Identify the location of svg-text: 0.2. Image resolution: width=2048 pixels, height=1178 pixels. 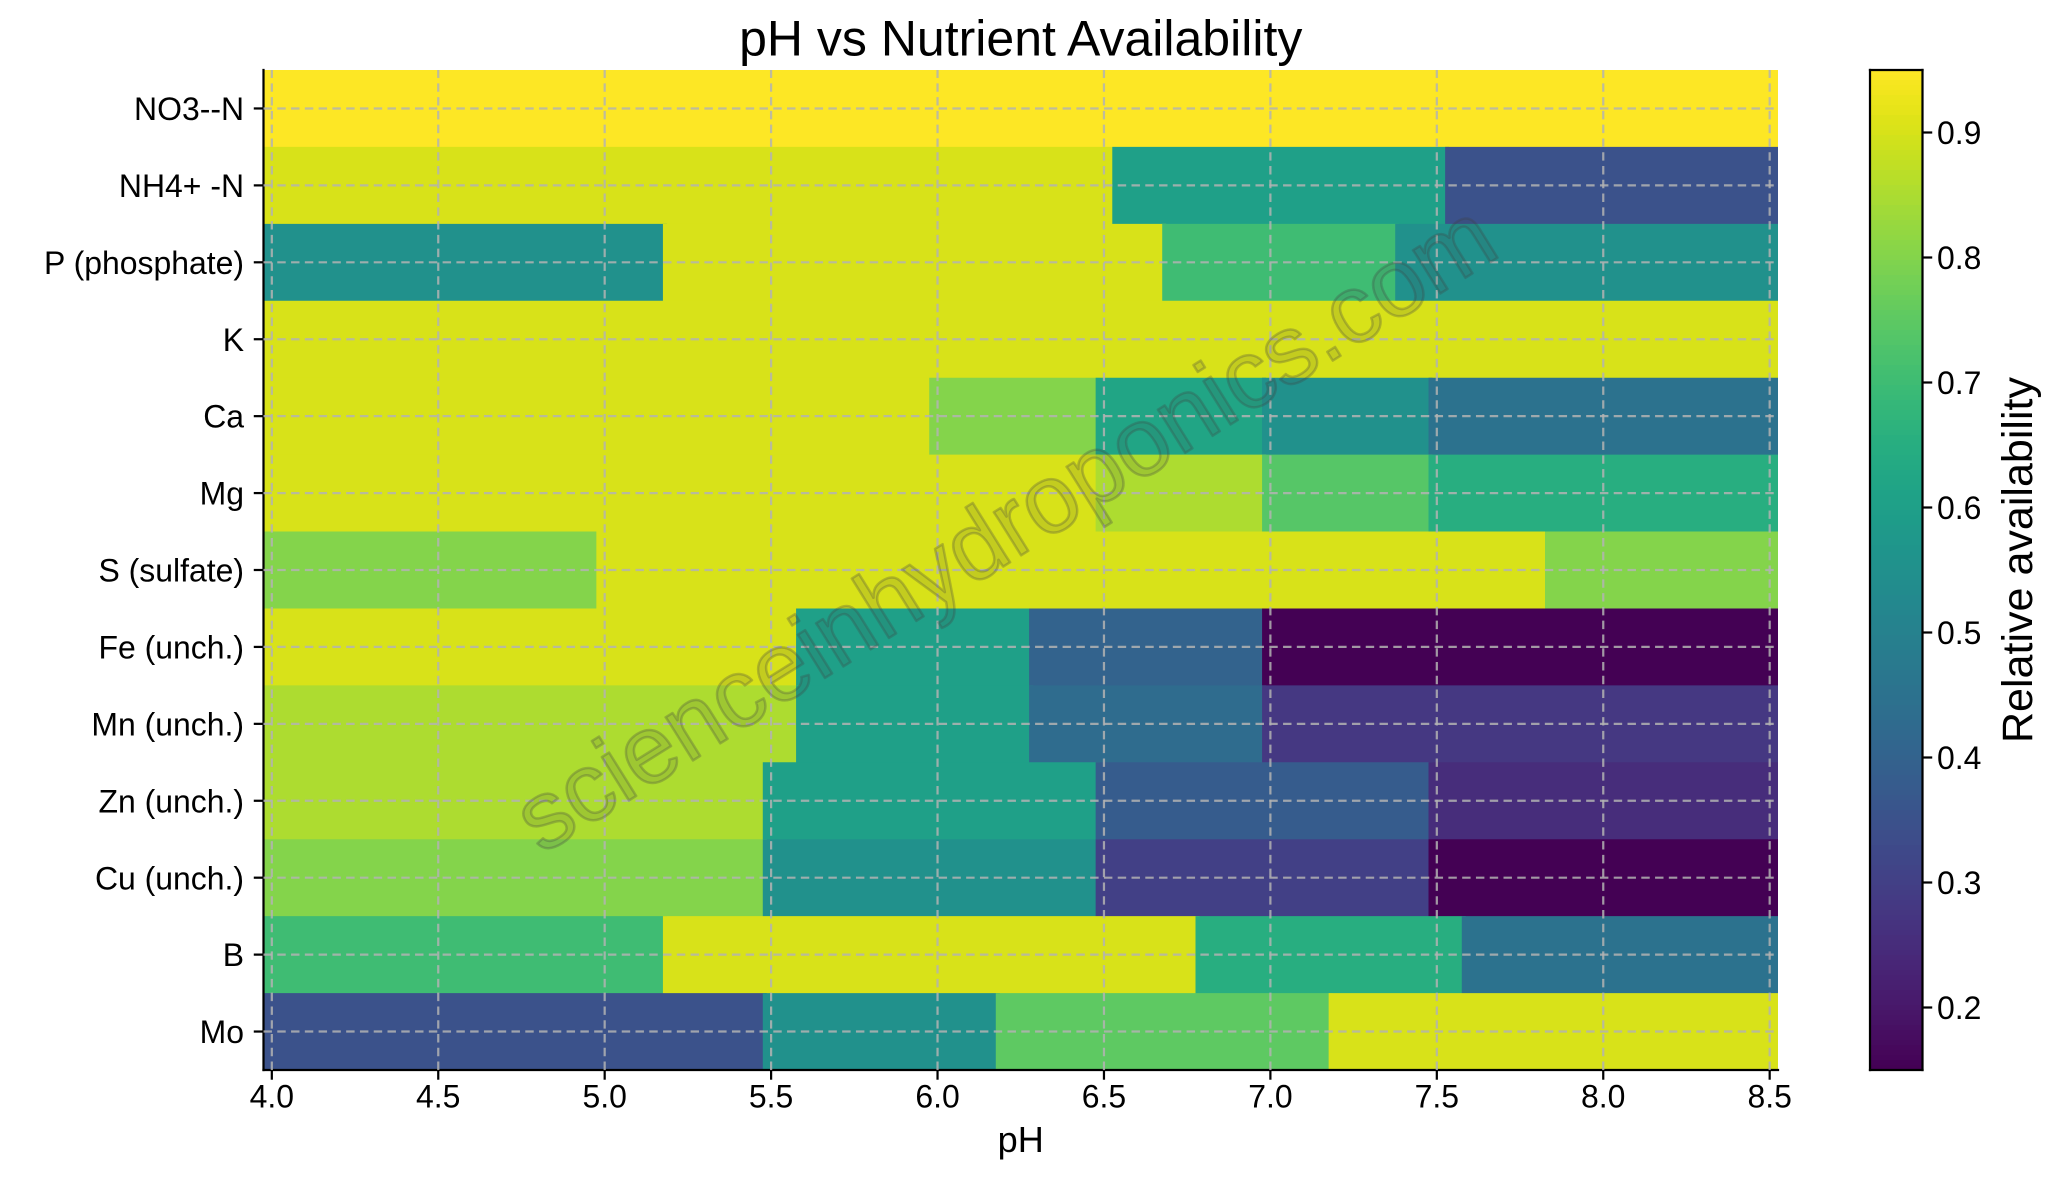
(1959, 1008).